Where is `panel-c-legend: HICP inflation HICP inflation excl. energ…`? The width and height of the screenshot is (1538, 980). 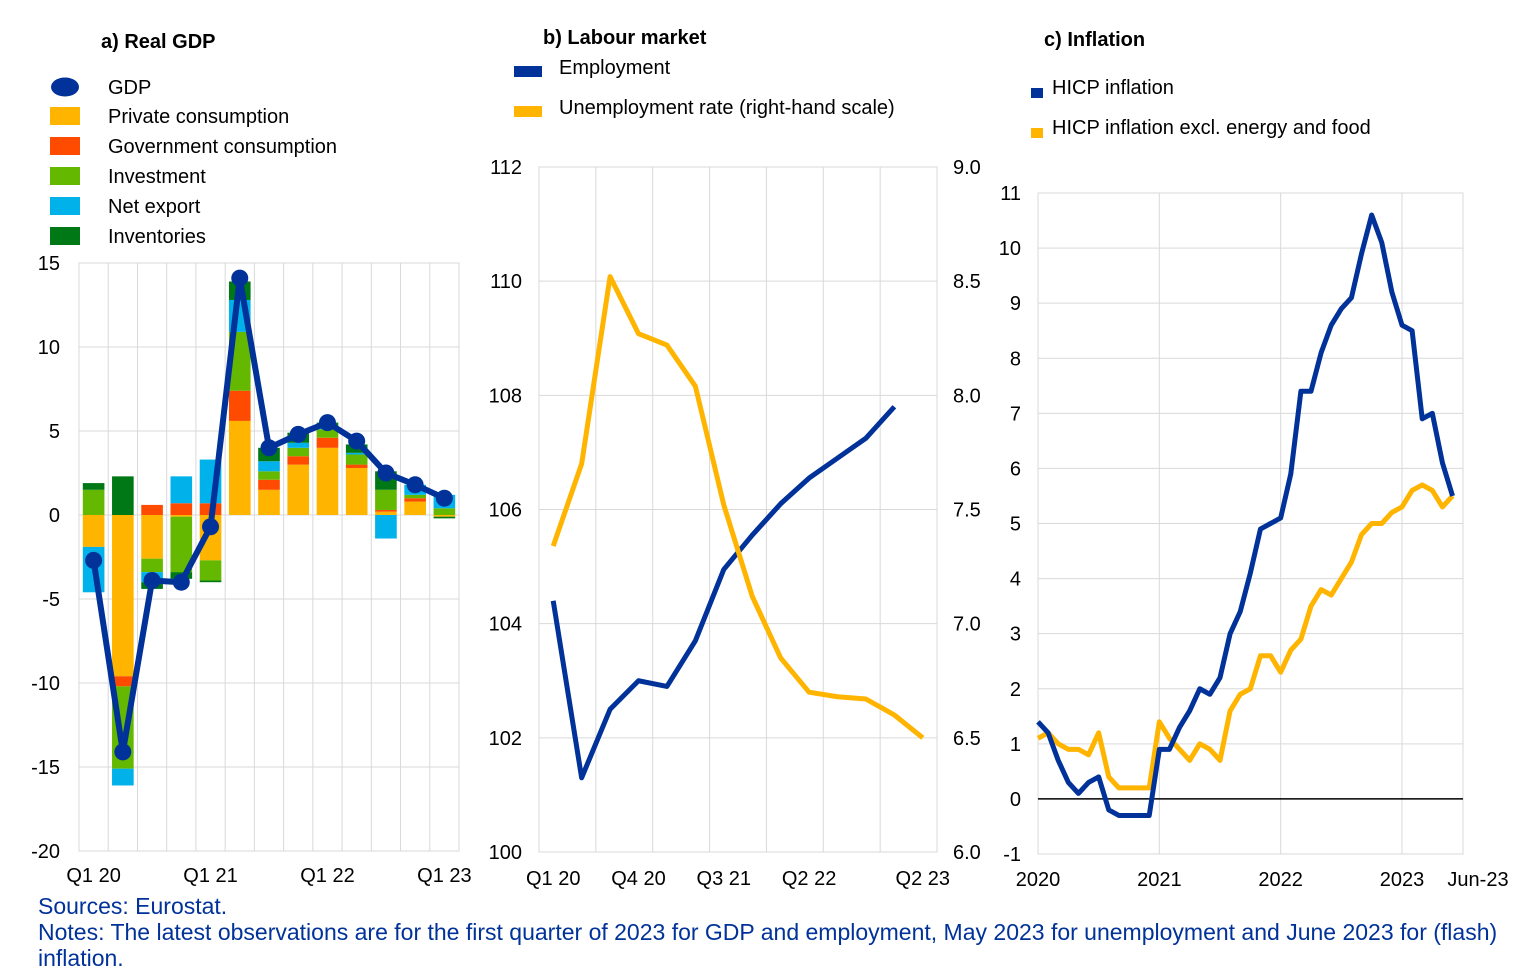
panel-c-legend: HICP inflation HICP inflation excl. energ… is located at coordinates (1201, 108).